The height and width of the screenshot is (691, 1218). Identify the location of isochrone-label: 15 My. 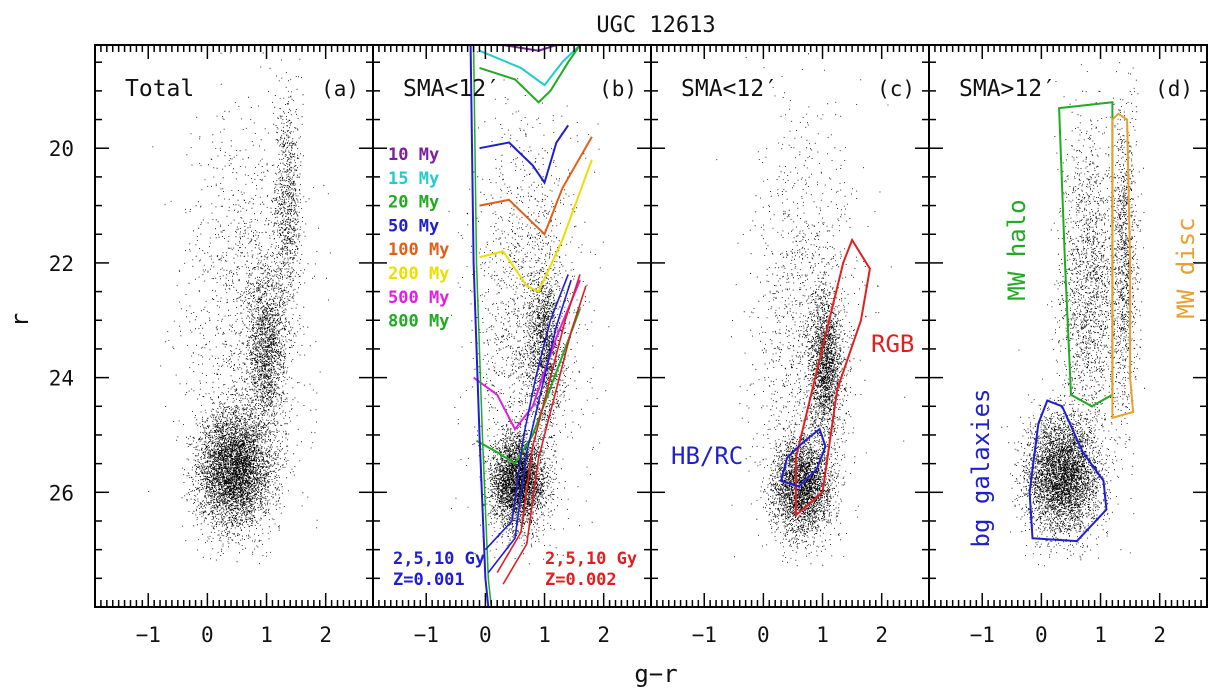
(413, 179).